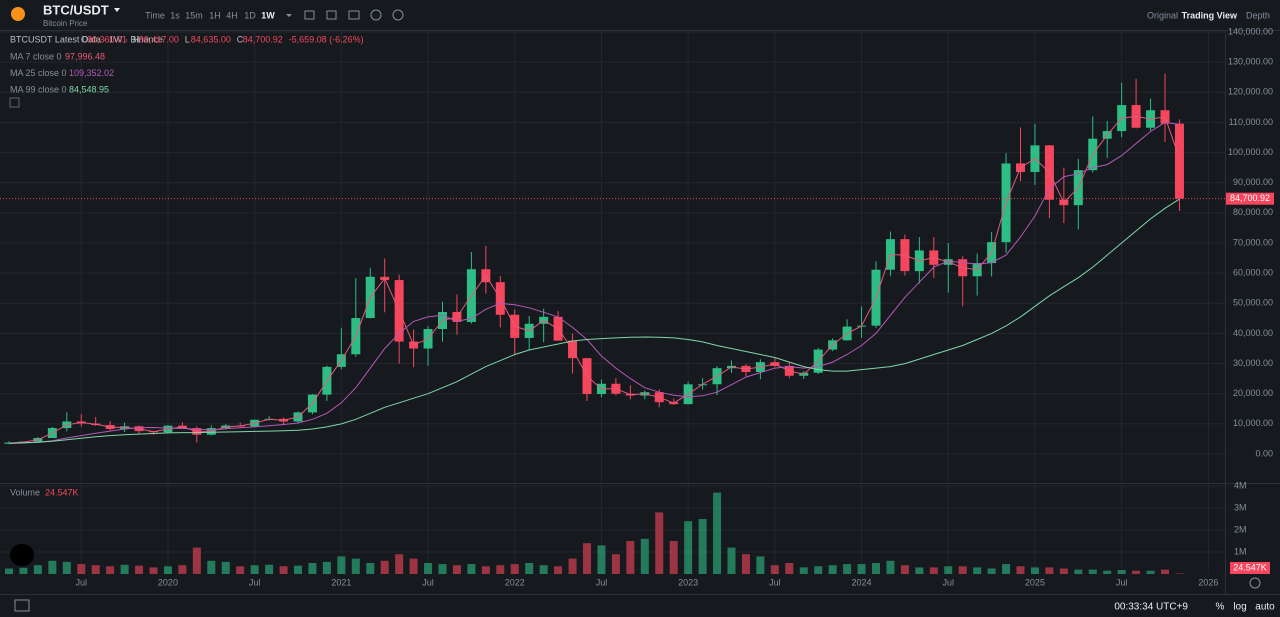 Image resolution: width=1280 pixels, height=617 pixels. I want to click on interval-button: 1D, so click(250, 15).